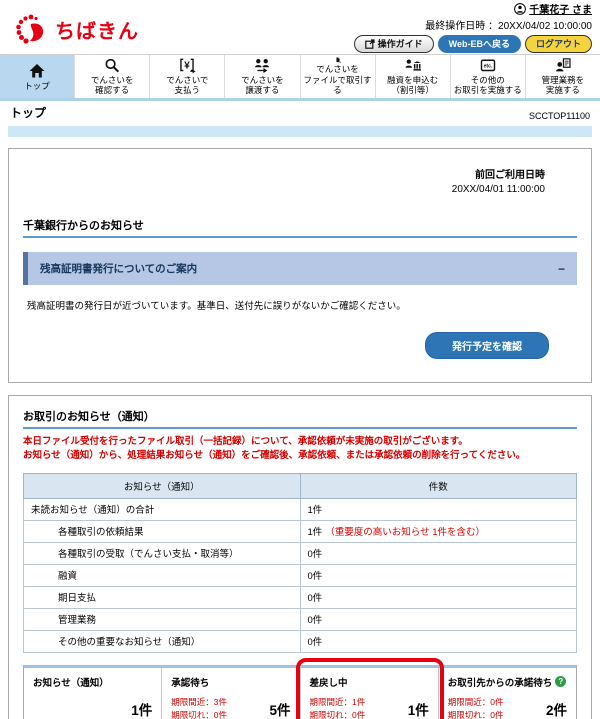 The height and width of the screenshot is (719, 600). Describe the element at coordinates (300, 575) in the screenshot. I see `table-row: 融資 0件` at that location.